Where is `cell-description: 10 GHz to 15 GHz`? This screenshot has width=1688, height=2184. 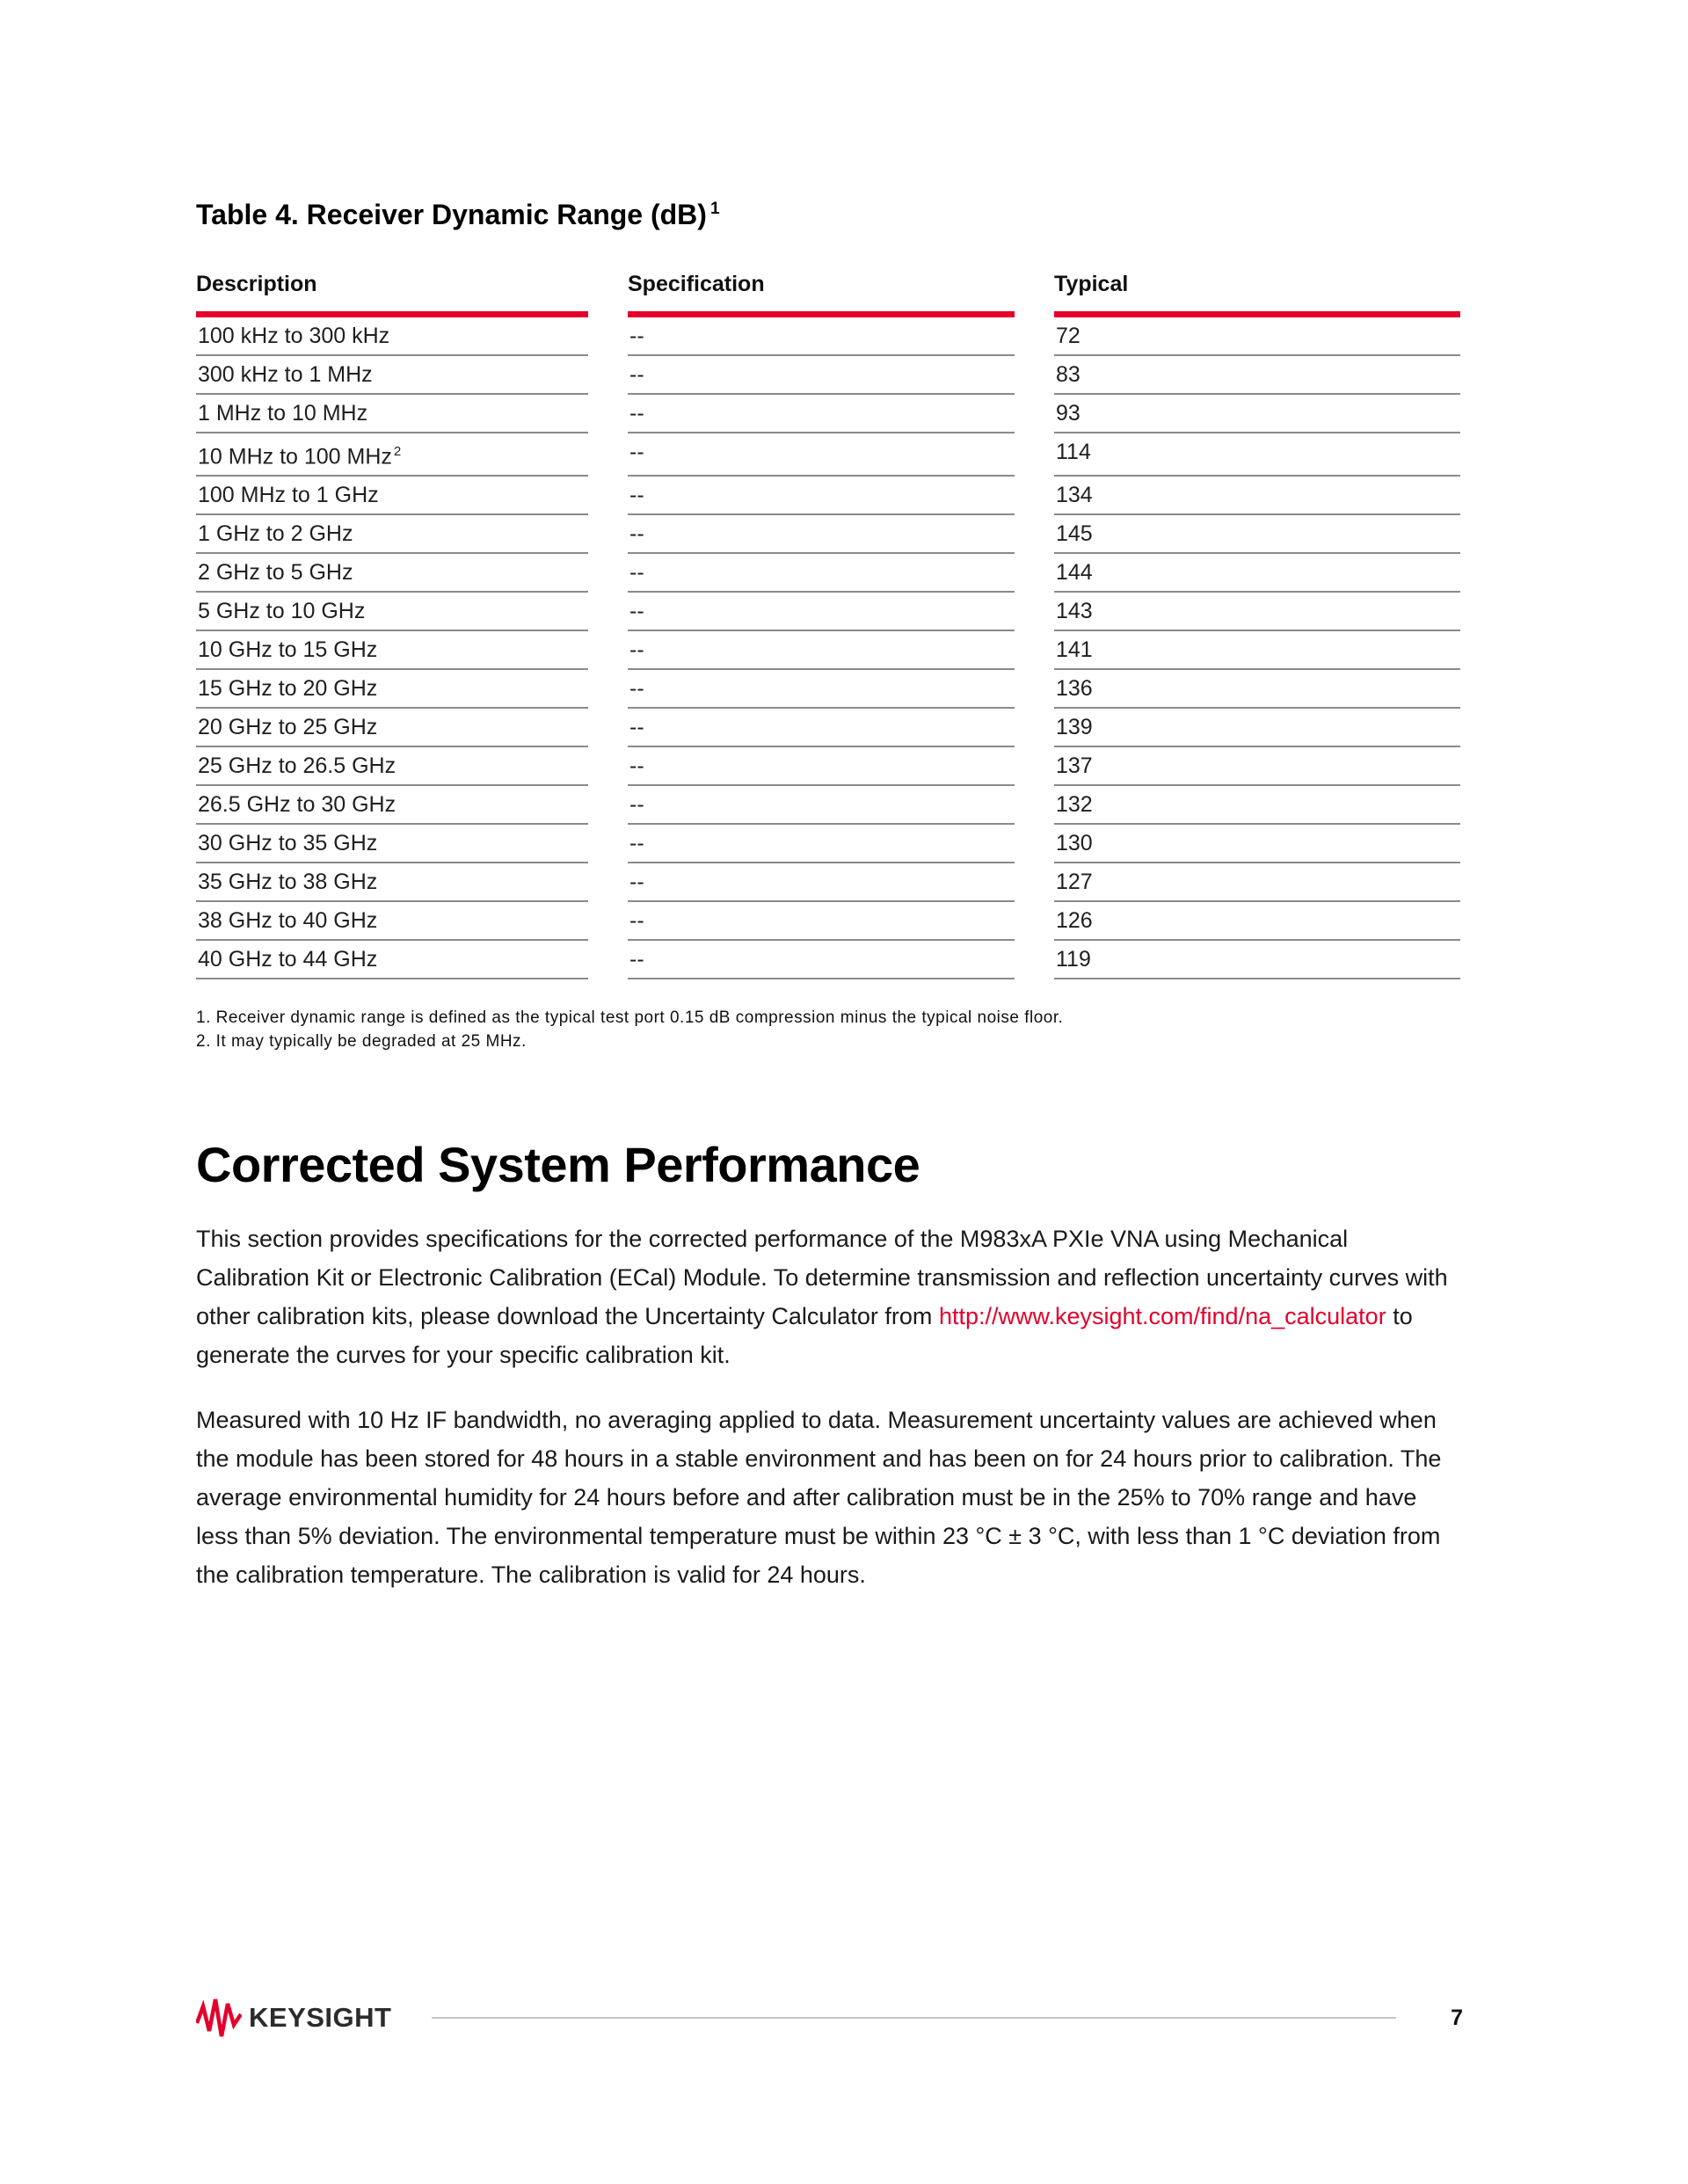 cell-description: 10 GHz to 15 GHz is located at coordinates (392, 651).